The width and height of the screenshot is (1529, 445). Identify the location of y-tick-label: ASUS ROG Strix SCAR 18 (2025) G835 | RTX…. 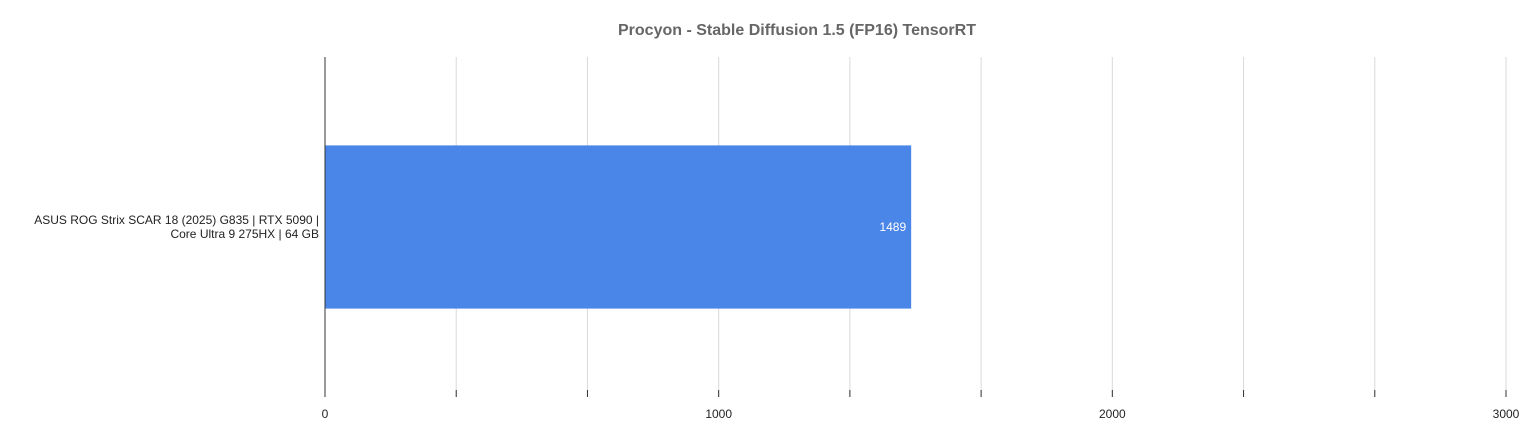
(176, 227).